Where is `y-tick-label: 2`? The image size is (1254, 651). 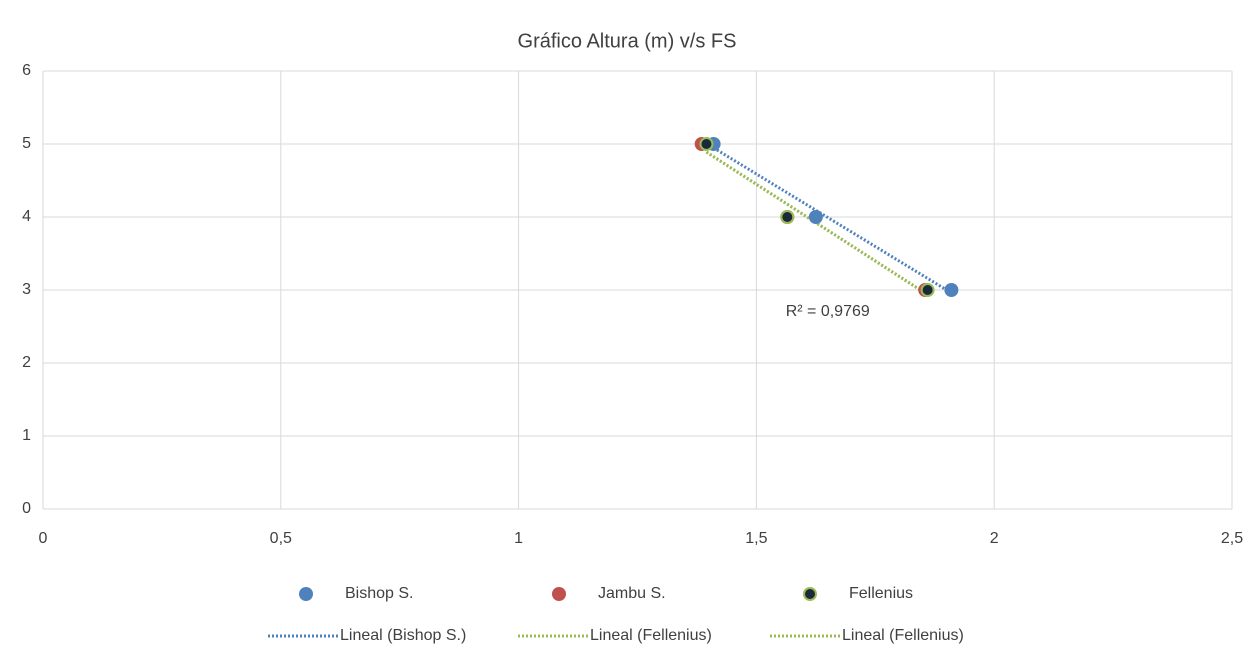 y-tick-label: 2 is located at coordinates (26, 362).